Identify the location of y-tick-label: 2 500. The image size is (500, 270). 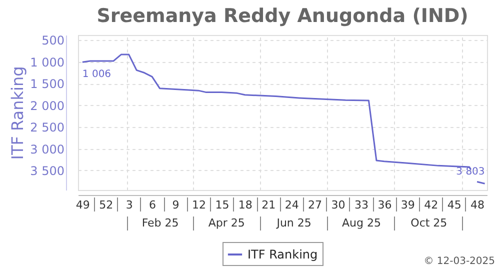
(47, 127).